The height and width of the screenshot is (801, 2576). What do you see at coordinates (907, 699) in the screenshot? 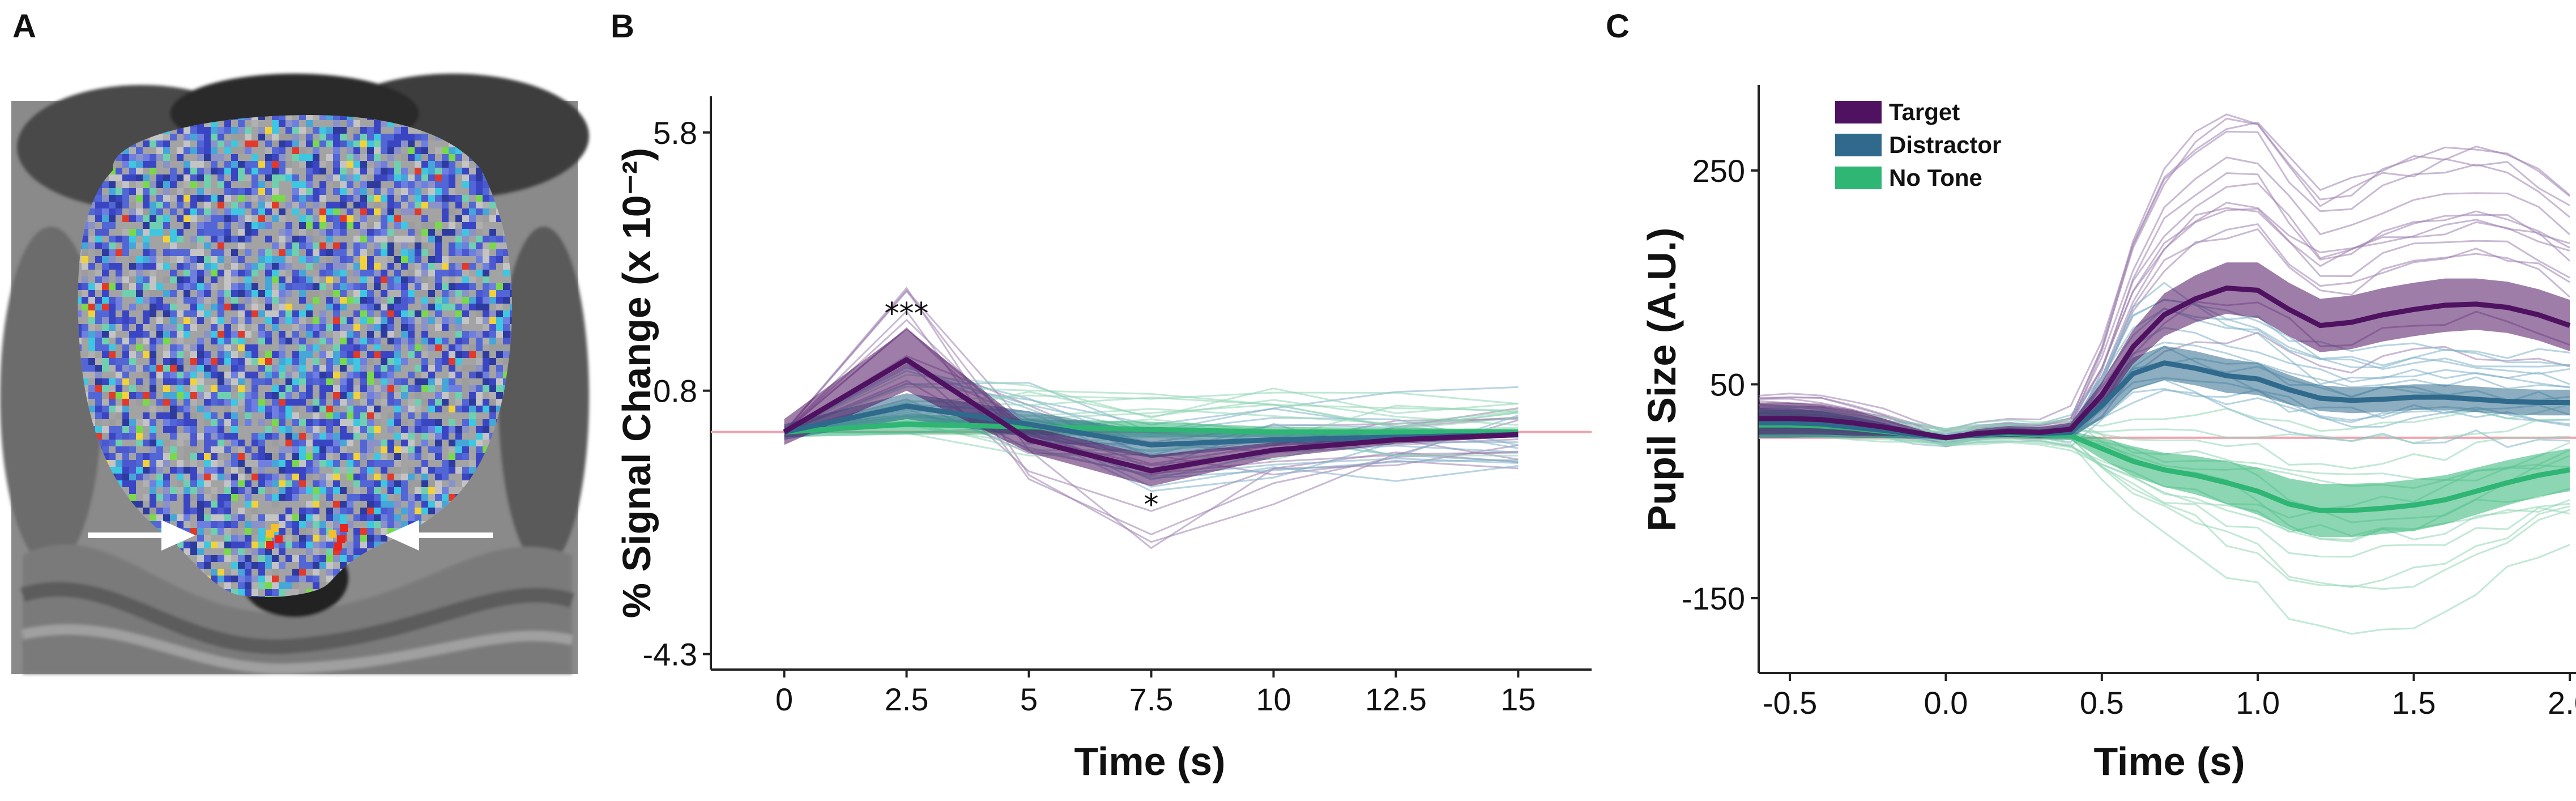
I see `b-x-tick-label: 2.5` at bounding box center [907, 699].